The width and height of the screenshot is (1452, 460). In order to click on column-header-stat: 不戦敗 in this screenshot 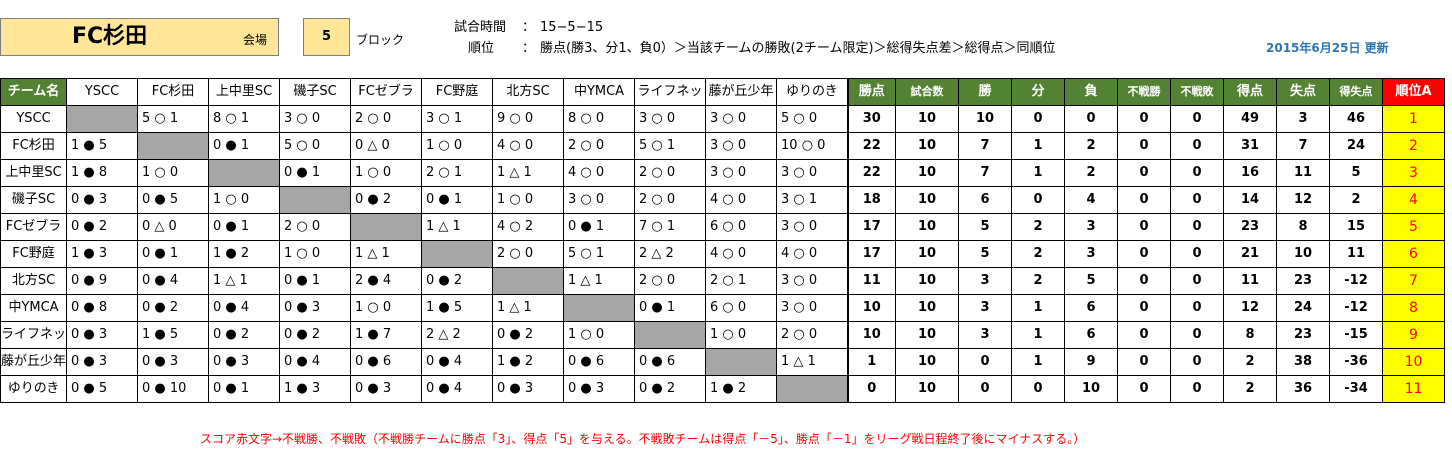, I will do `click(1197, 92)`.